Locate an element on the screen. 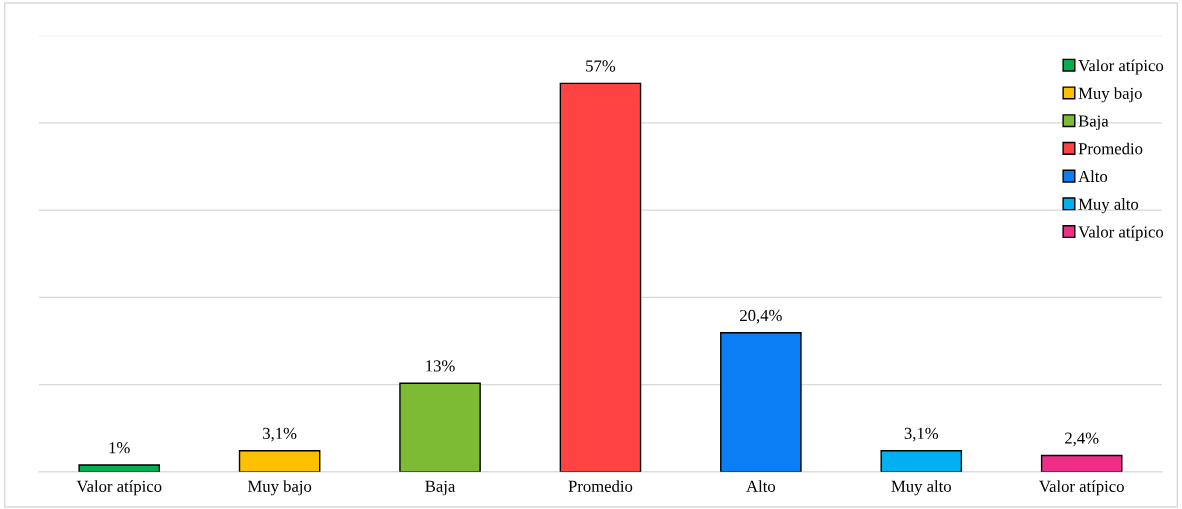 This screenshot has height=509, width=1182. data-label: 20,4% is located at coordinates (761, 316).